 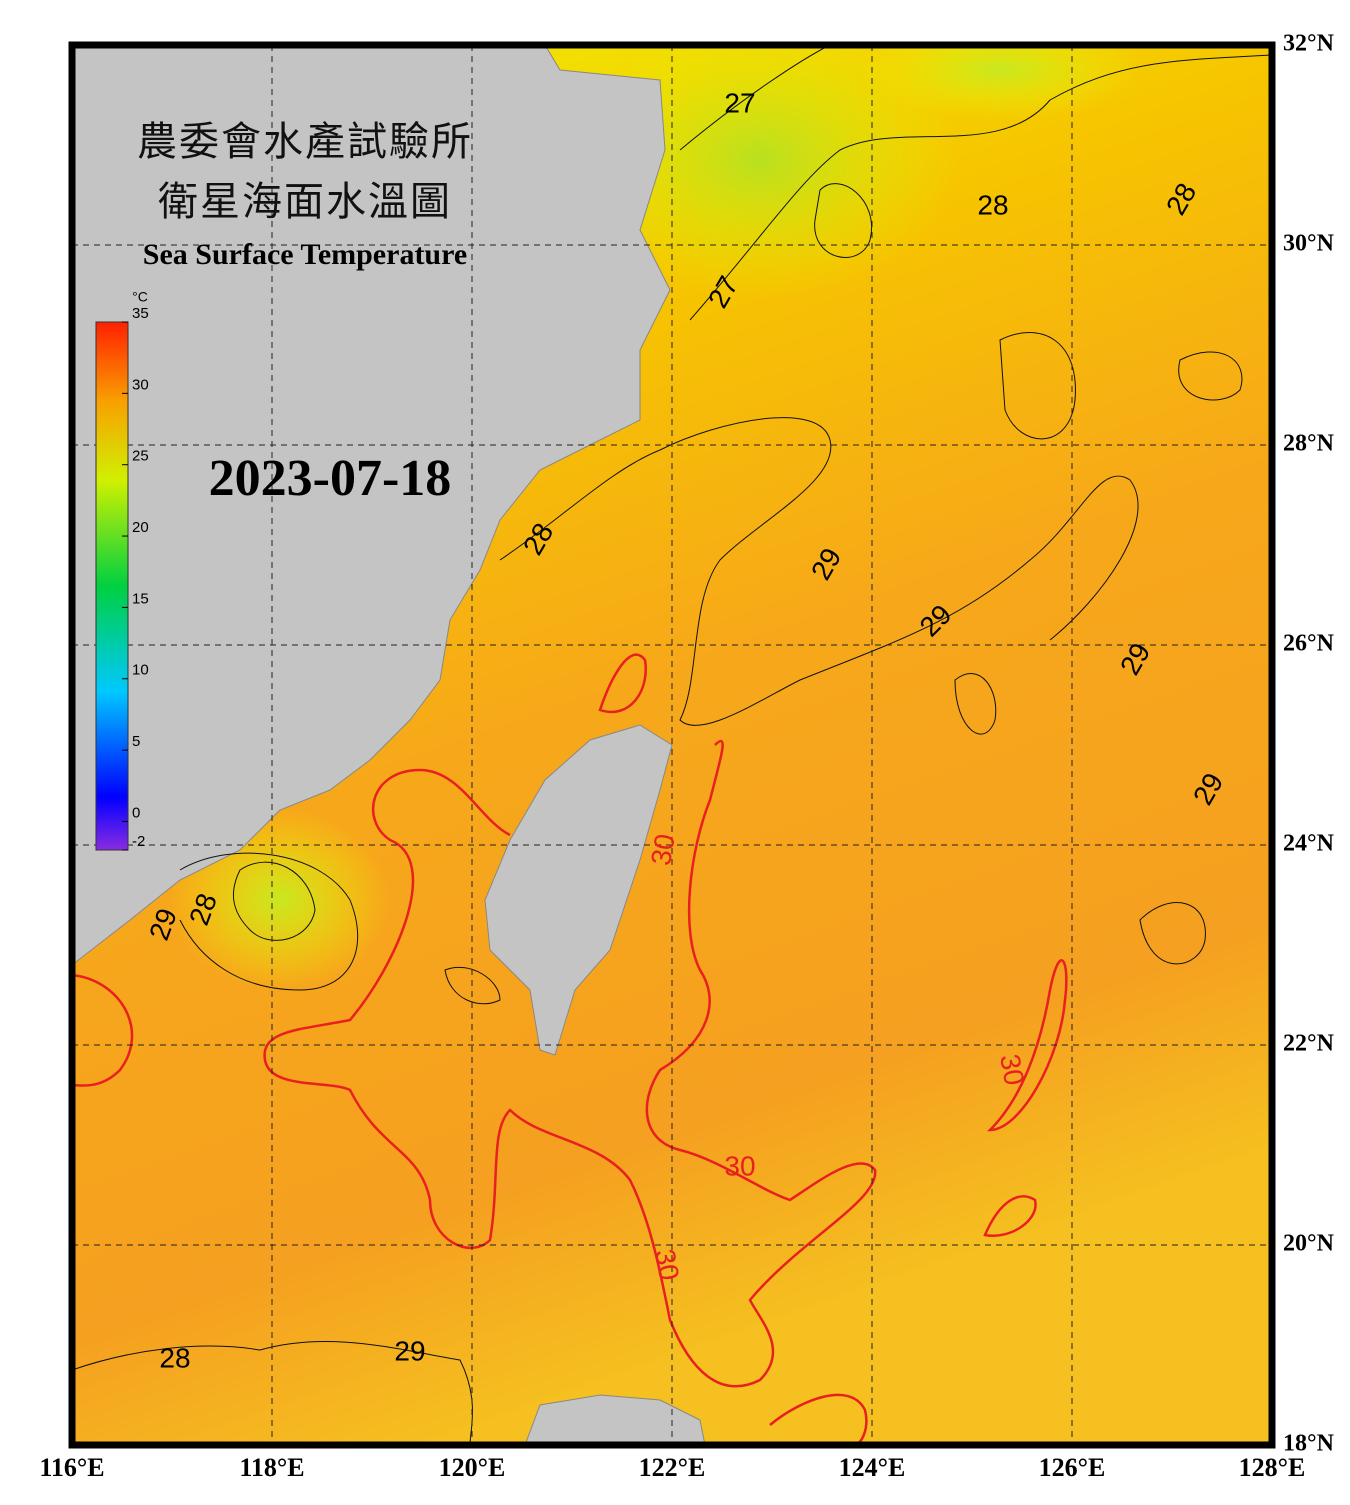 What do you see at coordinates (472, 1467) in the screenshot?
I see `x-tick-label: 120°E` at bounding box center [472, 1467].